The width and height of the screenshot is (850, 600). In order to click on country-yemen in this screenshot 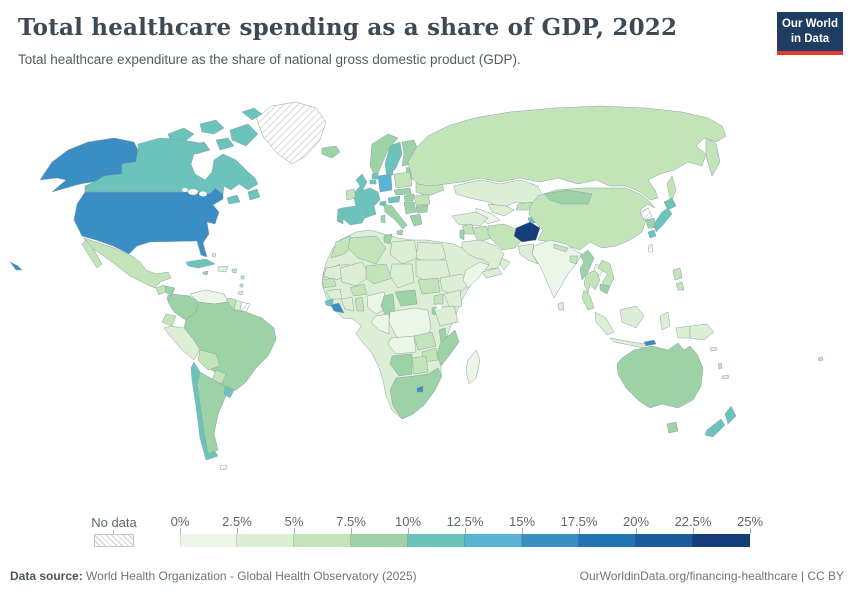, I will do `click(492, 273)`.